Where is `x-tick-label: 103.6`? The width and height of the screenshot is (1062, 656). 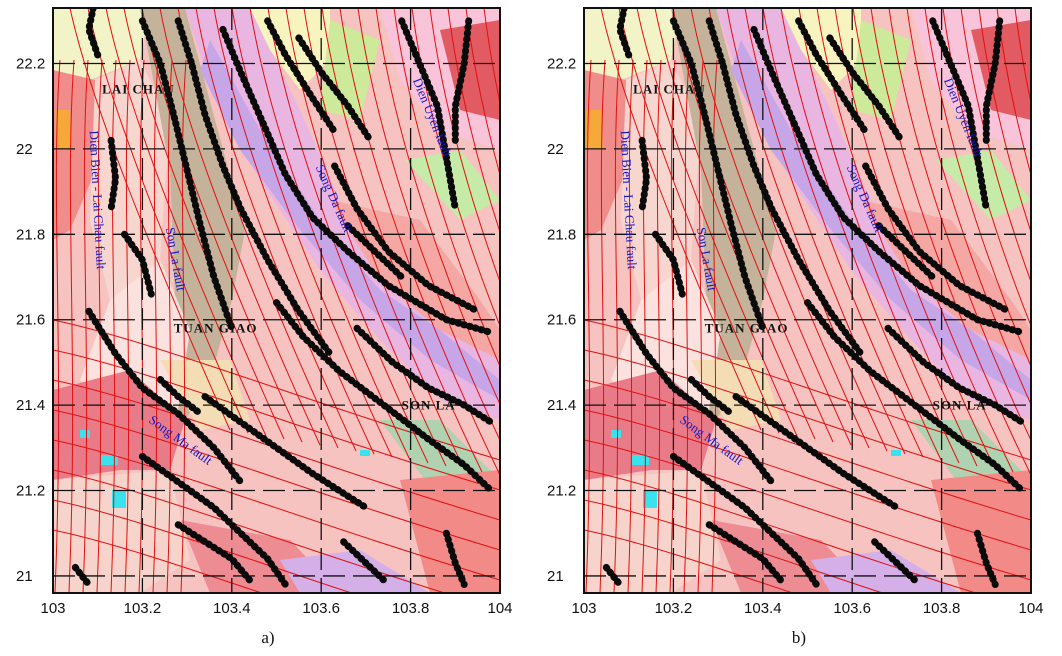 x-tick-label: 103.6 is located at coordinates (852, 608).